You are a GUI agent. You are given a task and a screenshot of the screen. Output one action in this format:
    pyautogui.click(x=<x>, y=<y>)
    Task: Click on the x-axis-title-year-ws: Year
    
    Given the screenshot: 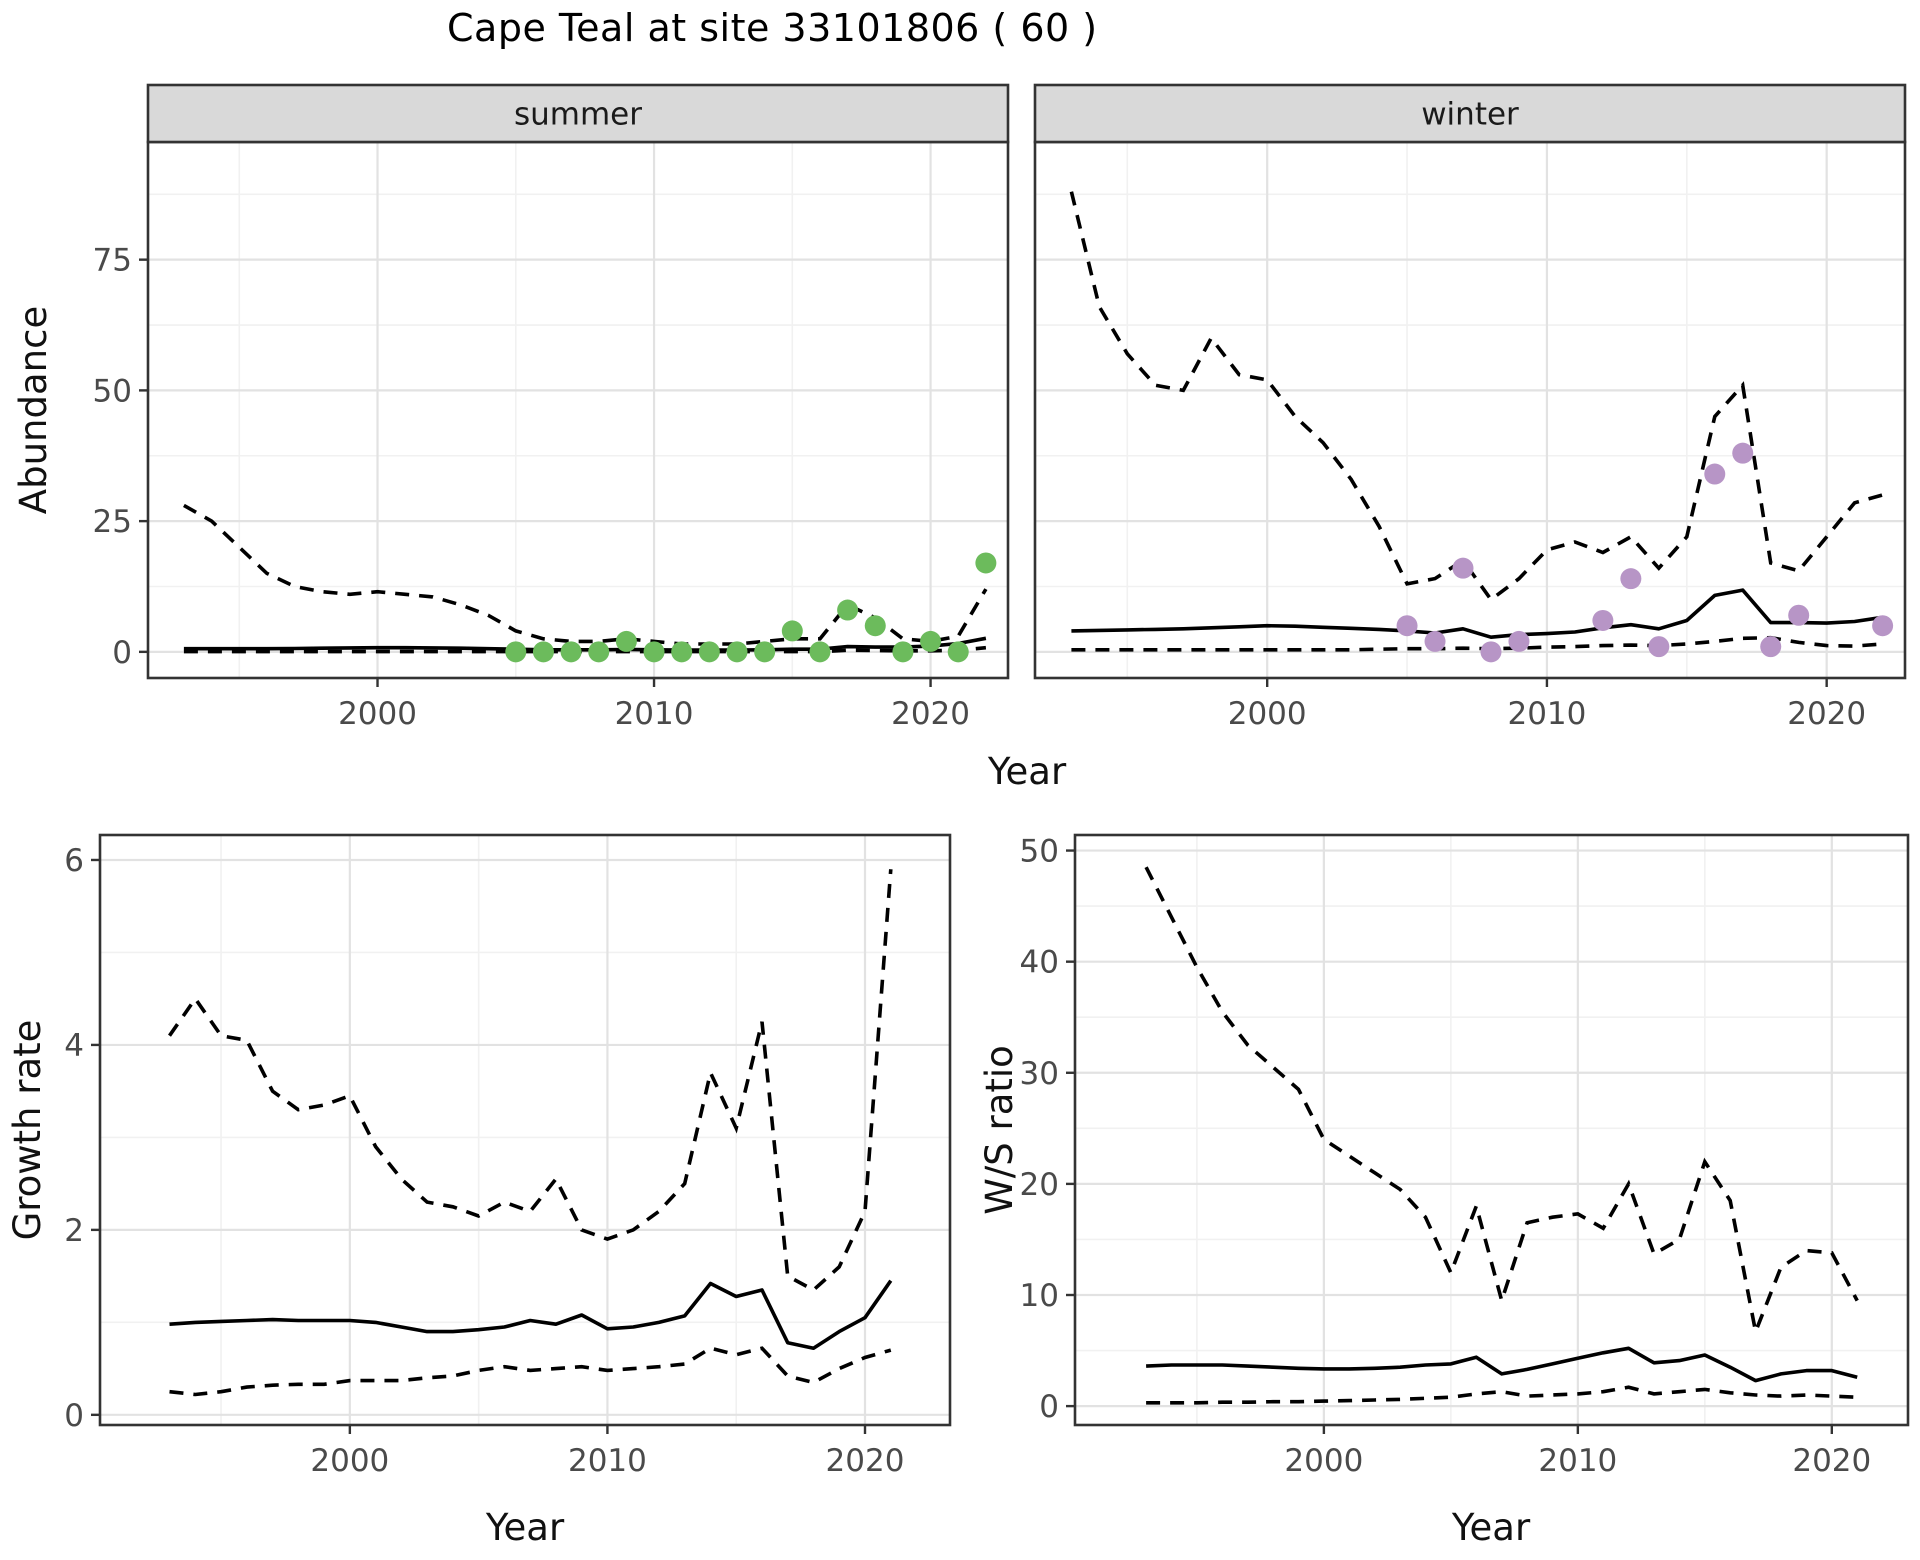 What is the action you would take?
    pyautogui.click(x=1491, y=1527)
    